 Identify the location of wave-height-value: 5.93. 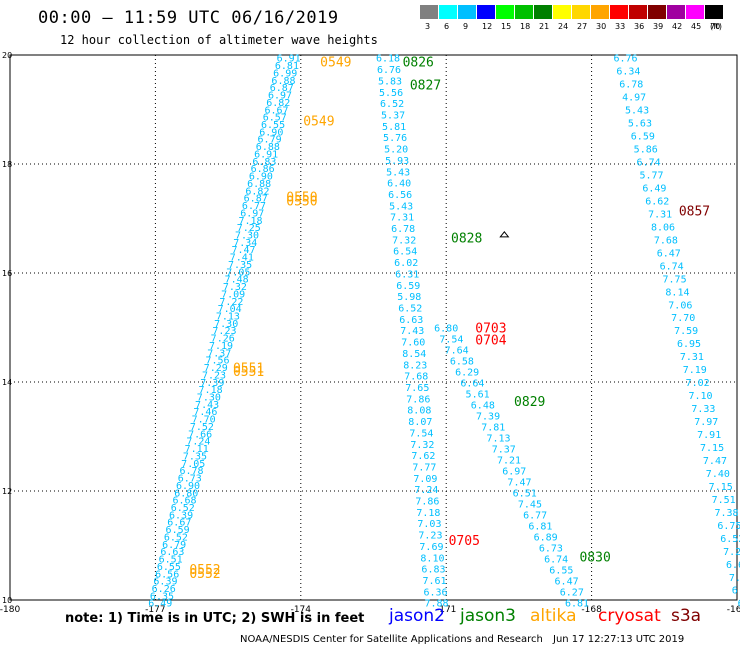
(397, 161).